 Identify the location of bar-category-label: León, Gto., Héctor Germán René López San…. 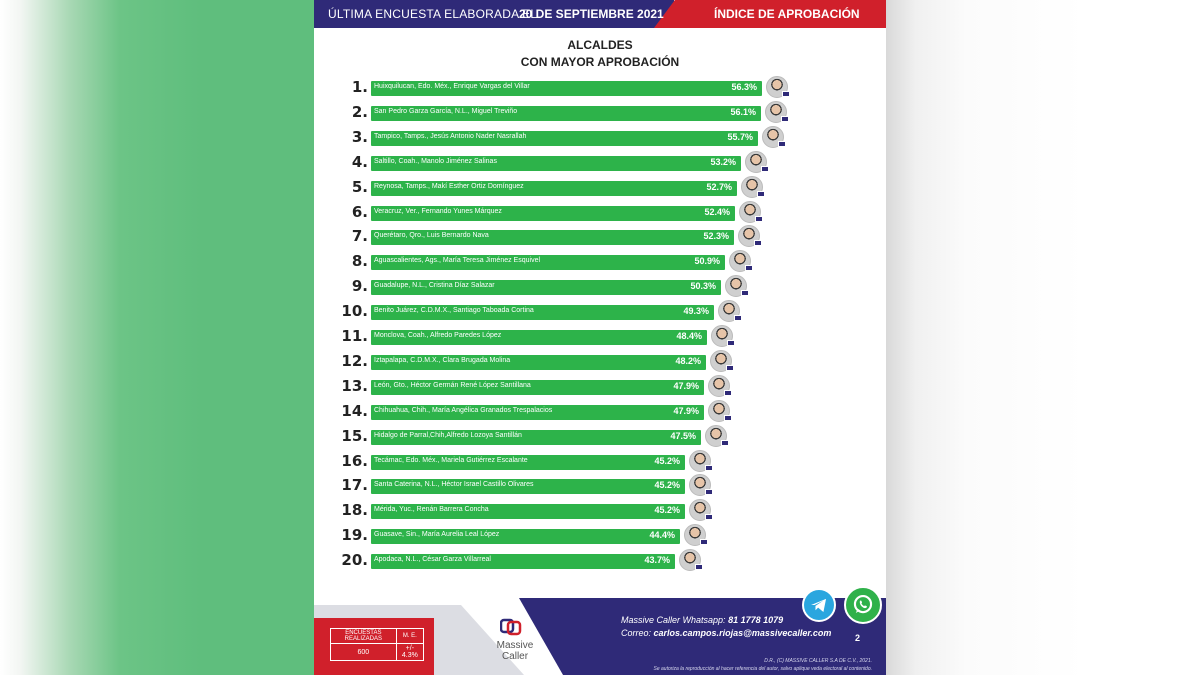
(452, 385).